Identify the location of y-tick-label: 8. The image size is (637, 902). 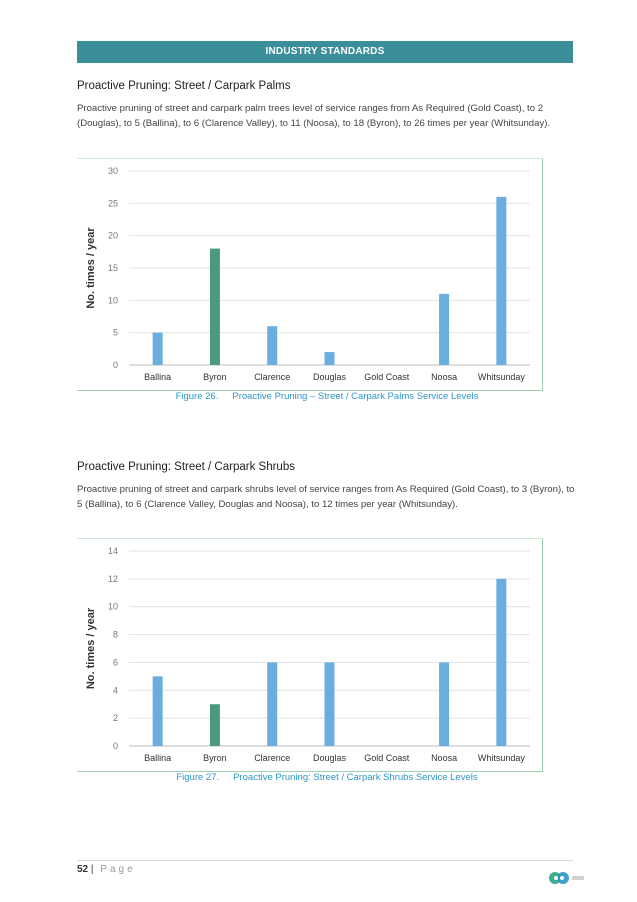
(115, 635).